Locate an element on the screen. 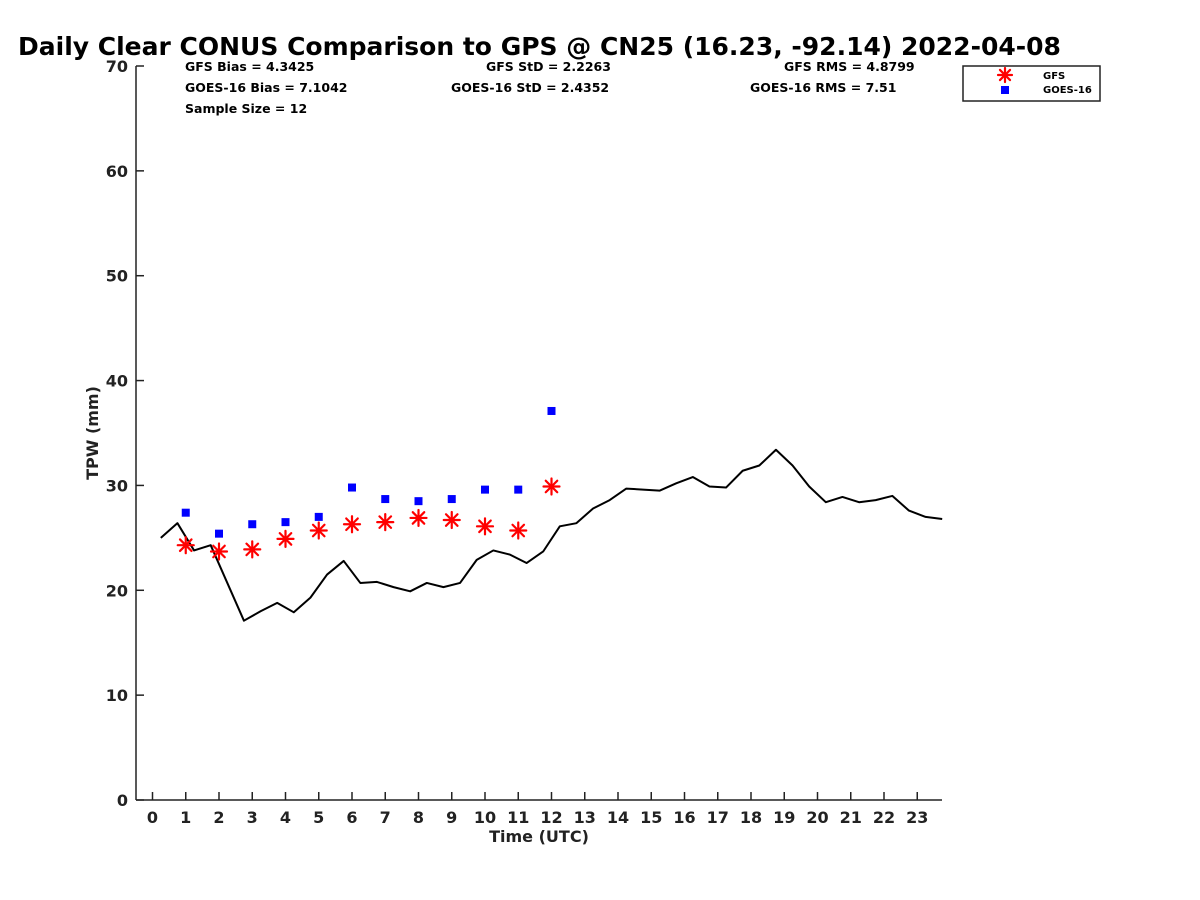  legend-goes-label: GOES-16 is located at coordinates (1067, 90).